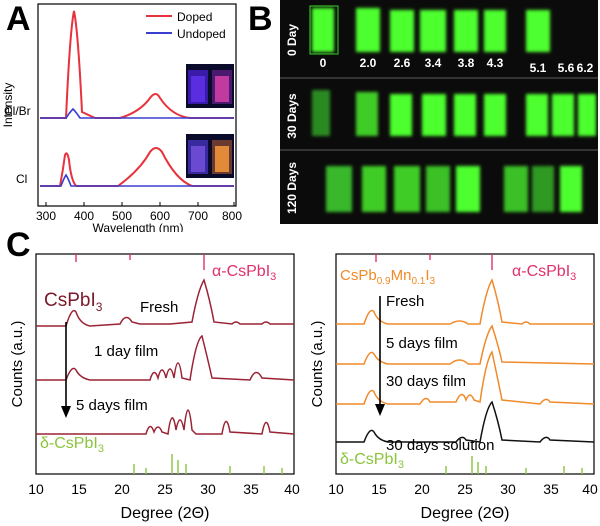  I want to click on conc-label: 2.6, so click(402, 63).